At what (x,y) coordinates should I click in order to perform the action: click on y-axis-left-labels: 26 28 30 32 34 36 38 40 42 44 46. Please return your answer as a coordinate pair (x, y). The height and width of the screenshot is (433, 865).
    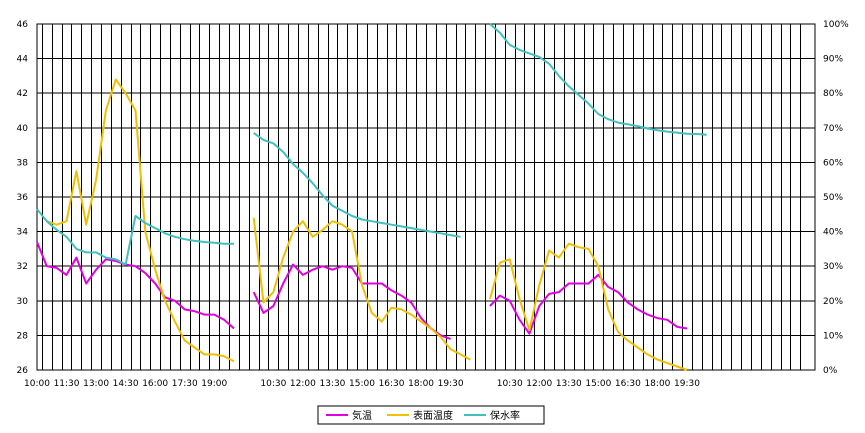
    Looking at the image, I should click on (23, 198).